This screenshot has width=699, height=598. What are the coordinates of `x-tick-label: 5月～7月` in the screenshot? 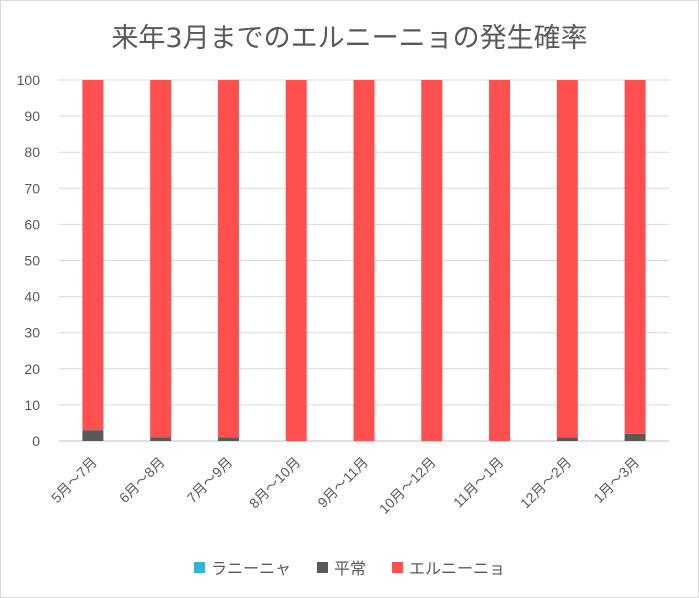 It's located at (74, 480).